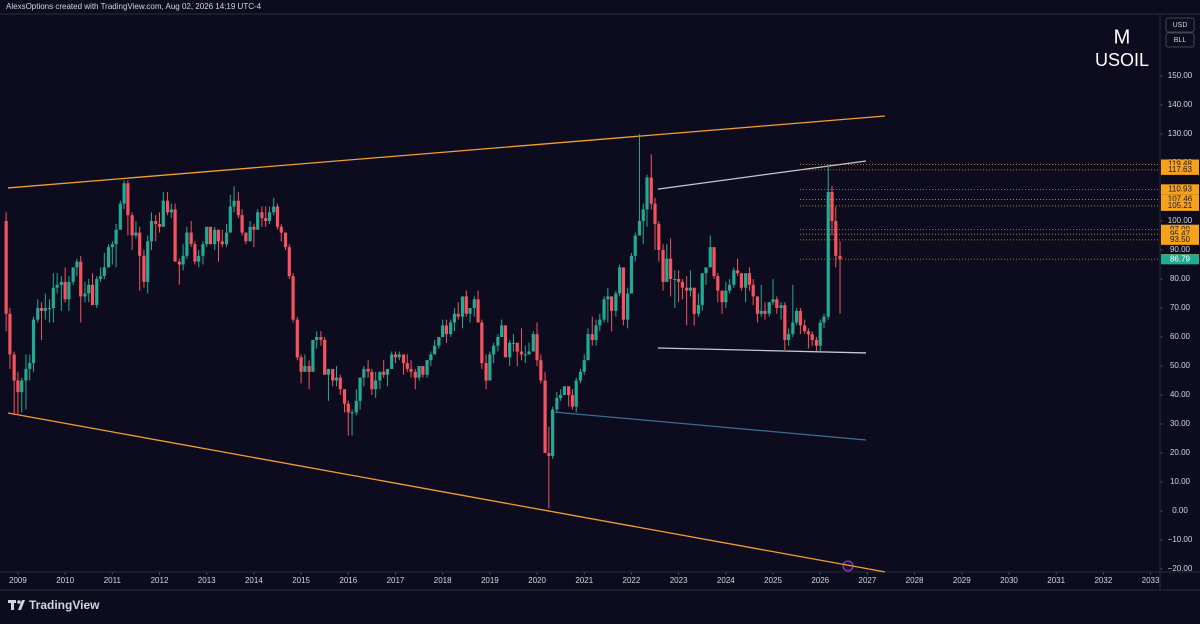  I want to click on y-tick-label: 0.00, so click(1180, 510).